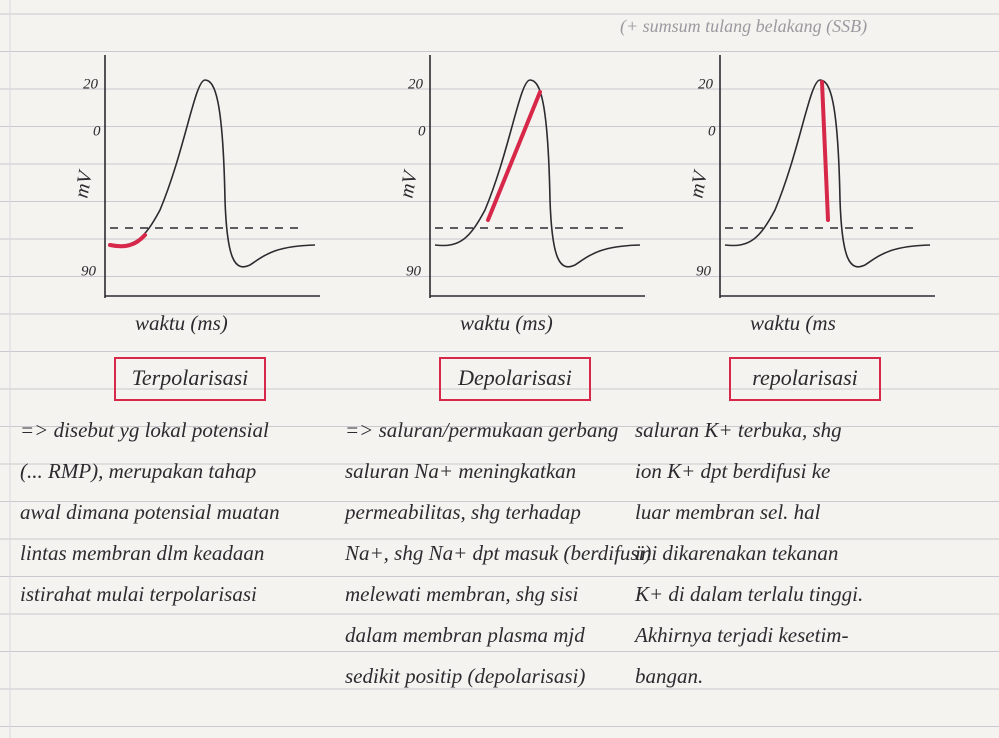  What do you see at coordinates (138, 471) in the screenshot?
I see `note-line: (... RMP), merupakan tahap` at bounding box center [138, 471].